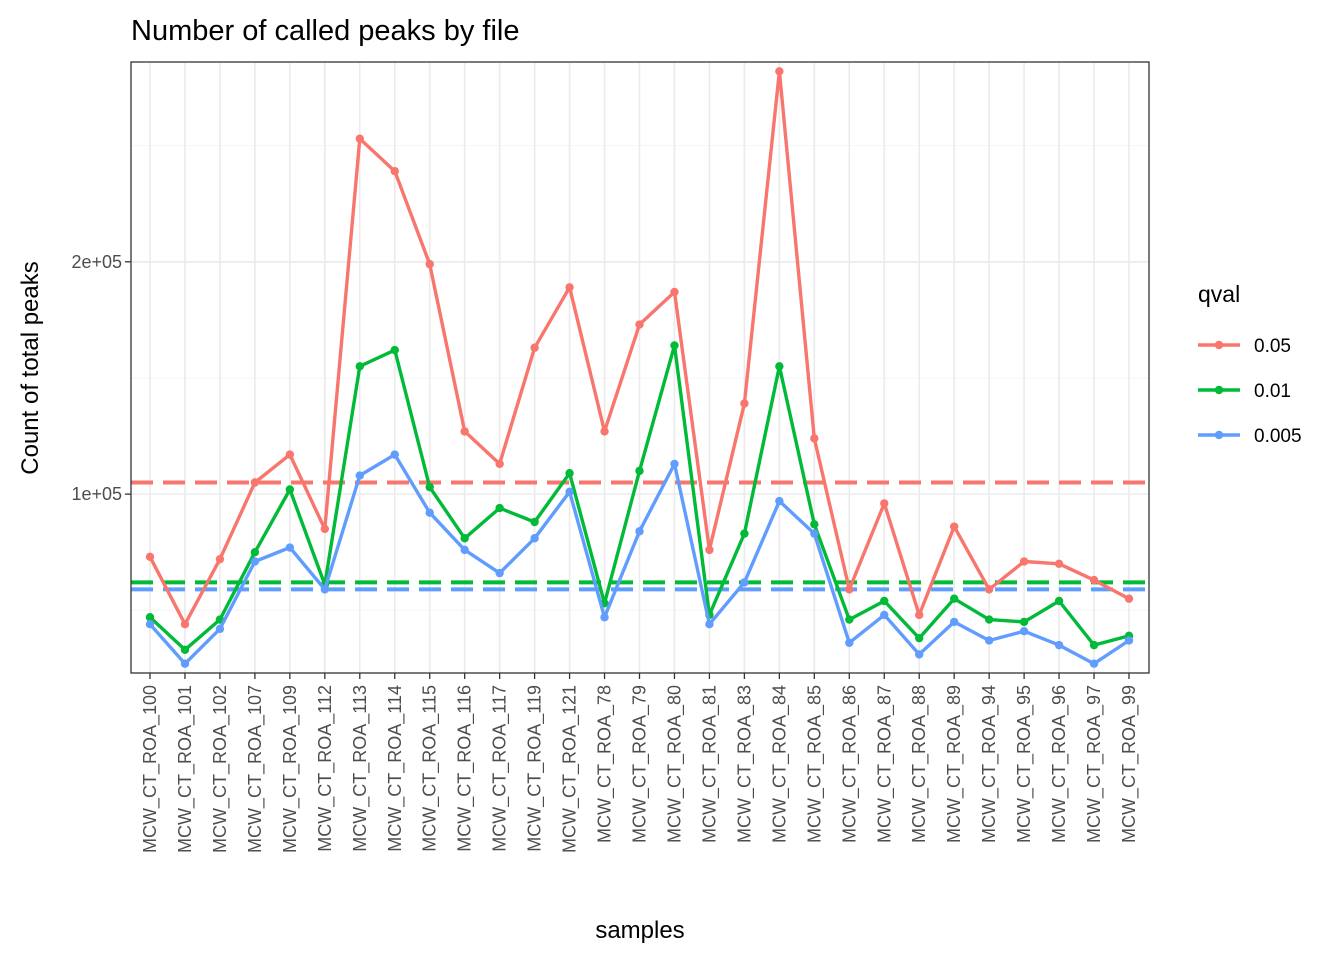 The height and width of the screenshot is (960, 1344). I want to click on x-tick-label: MCW_CT_ROA_116, so click(465, 768).